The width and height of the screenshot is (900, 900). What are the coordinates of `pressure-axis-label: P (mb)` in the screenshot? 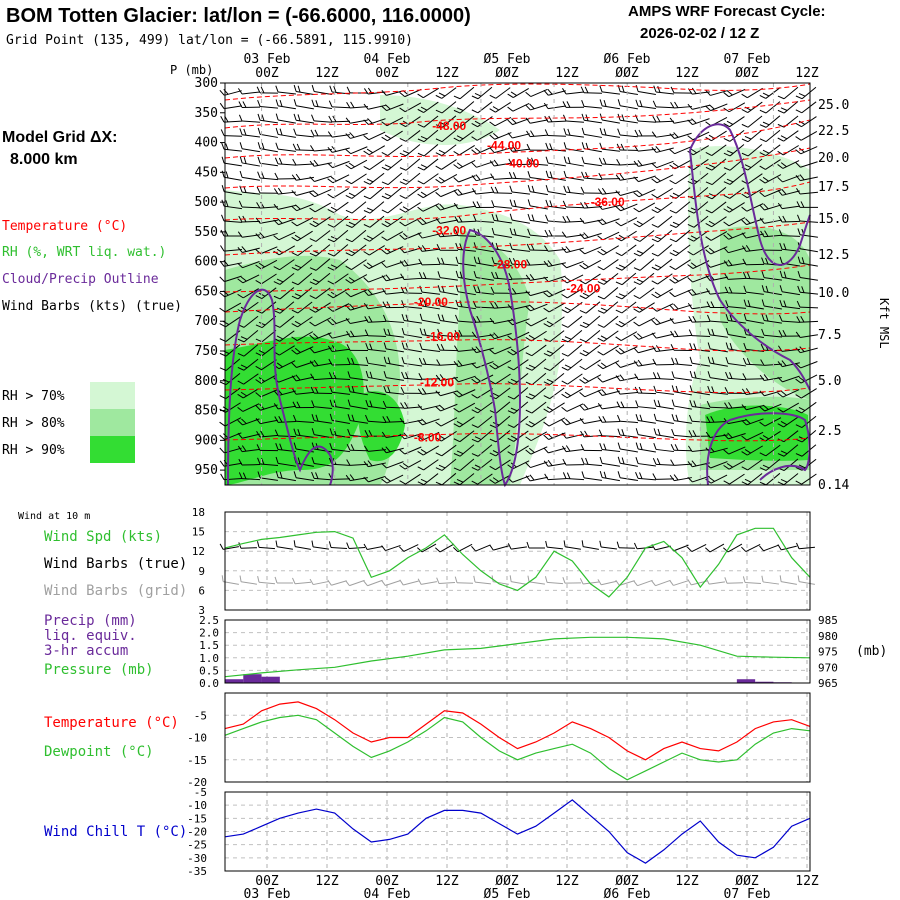 It's located at (191, 70).